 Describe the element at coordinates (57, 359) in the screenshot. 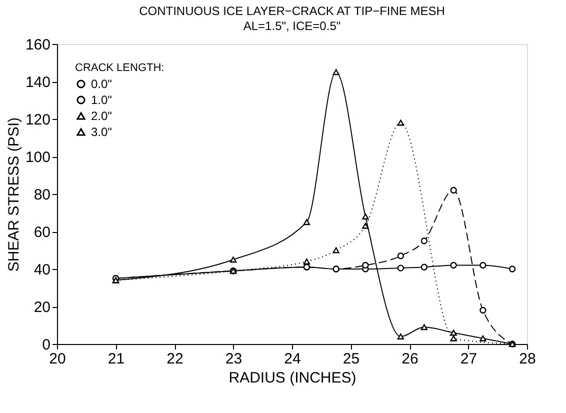

I see `x-tick-label: 20` at that location.